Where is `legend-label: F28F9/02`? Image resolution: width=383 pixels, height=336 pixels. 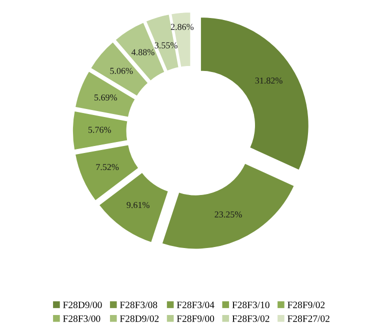 legend-label: F28F9/02 is located at coordinates (306, 305).